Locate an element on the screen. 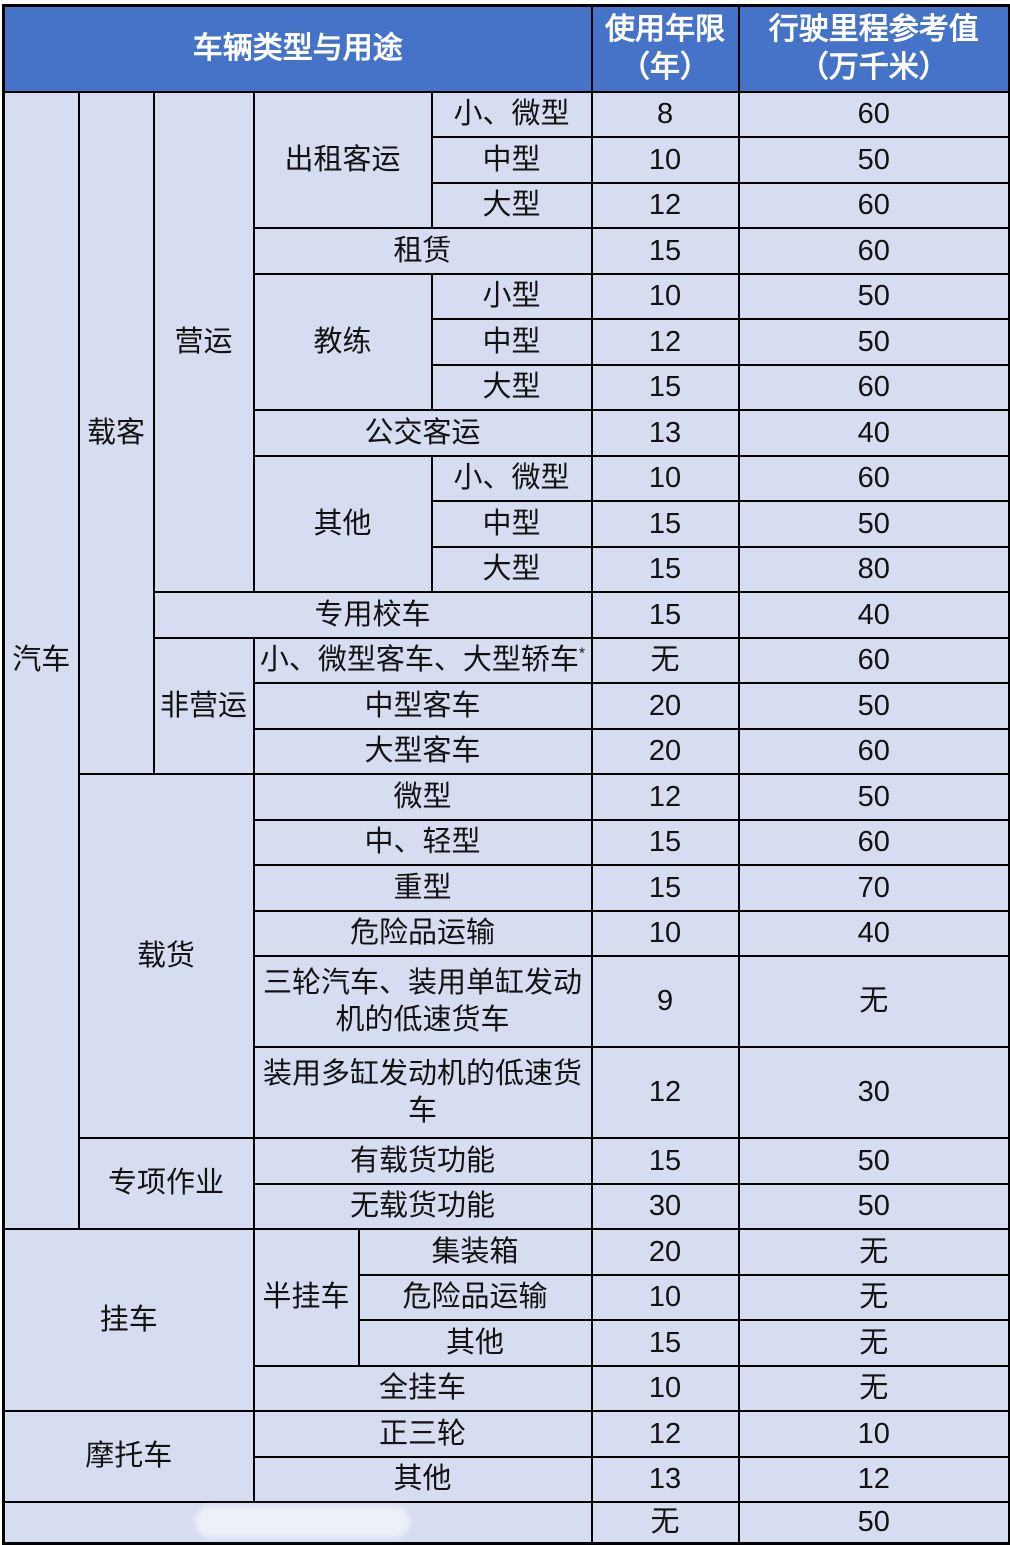 The width and height of the screenshot is (1010, 1545). years-cell: 8 is located at coordinates (665, 114).